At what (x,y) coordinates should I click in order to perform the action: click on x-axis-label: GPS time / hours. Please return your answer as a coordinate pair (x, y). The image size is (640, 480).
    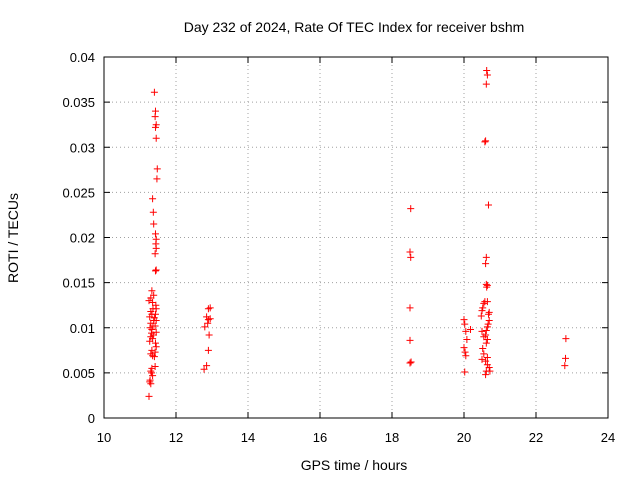
    Looking at the image, I should click on (354, 465).